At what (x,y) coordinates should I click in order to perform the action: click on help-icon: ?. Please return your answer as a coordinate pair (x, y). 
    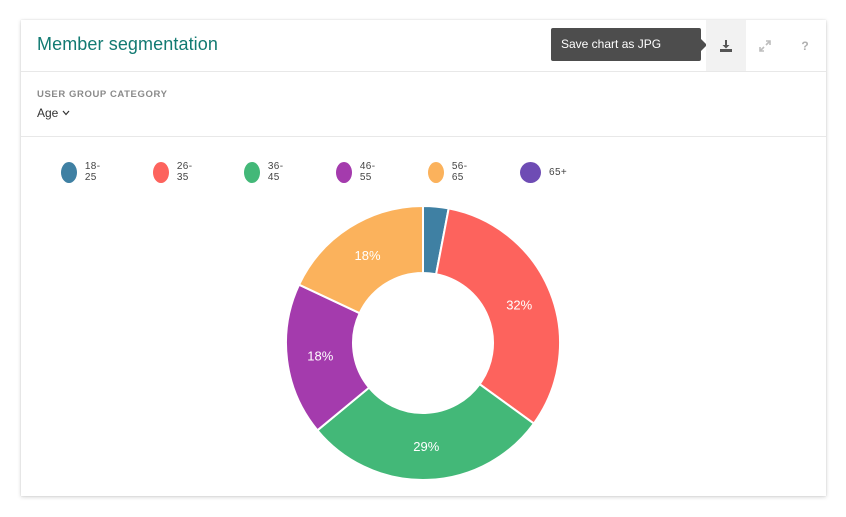
    Looking at the image, I should click on (805, 45).